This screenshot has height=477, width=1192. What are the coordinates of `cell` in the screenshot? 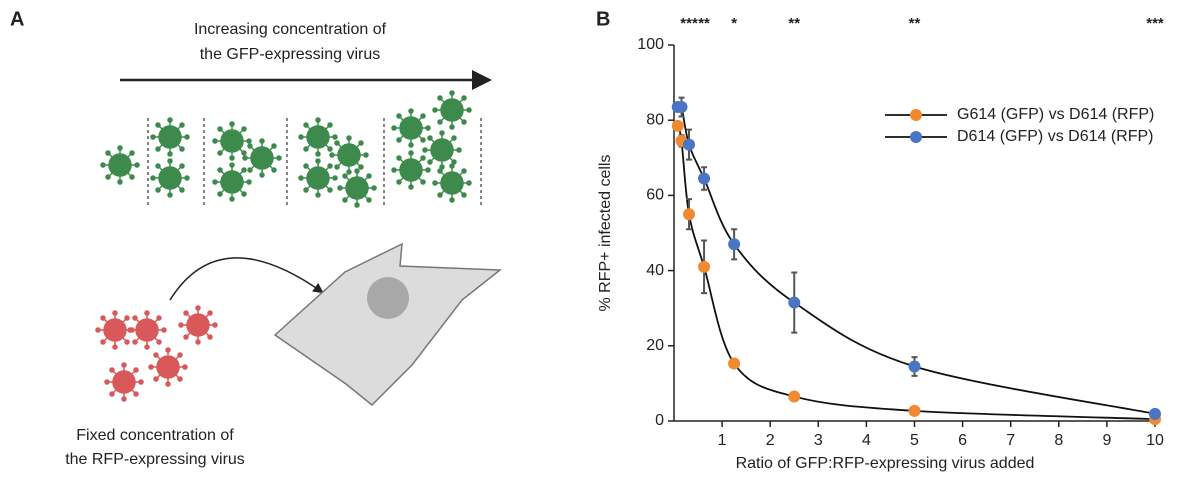 It's located at (388, 324).